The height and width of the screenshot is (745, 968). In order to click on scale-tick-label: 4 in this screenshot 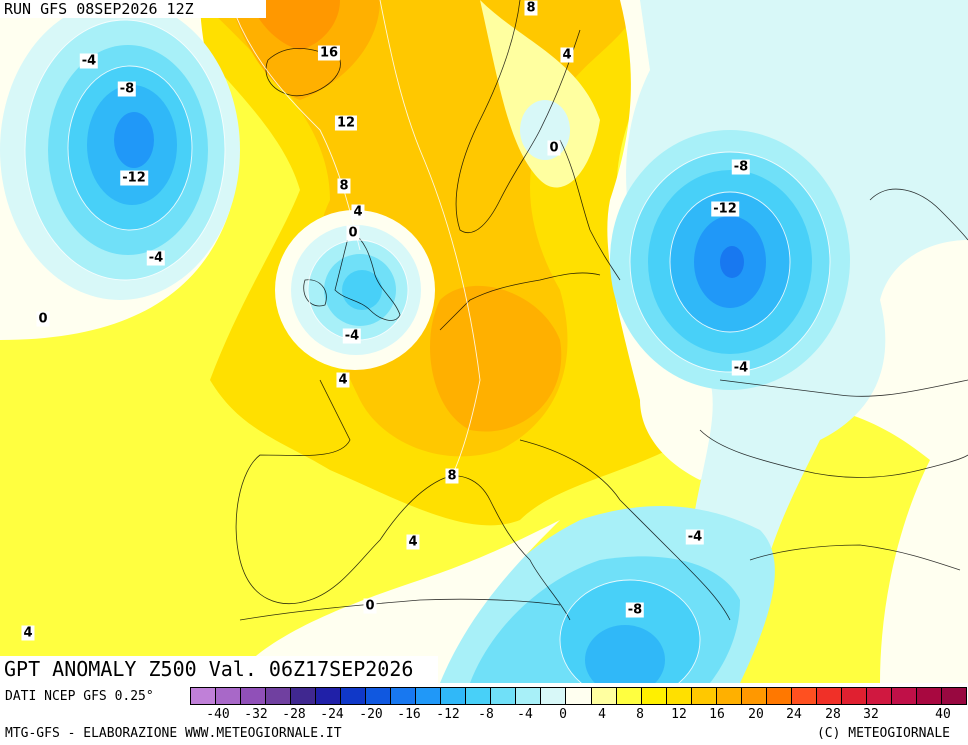, I will do `click(602, 714)`.